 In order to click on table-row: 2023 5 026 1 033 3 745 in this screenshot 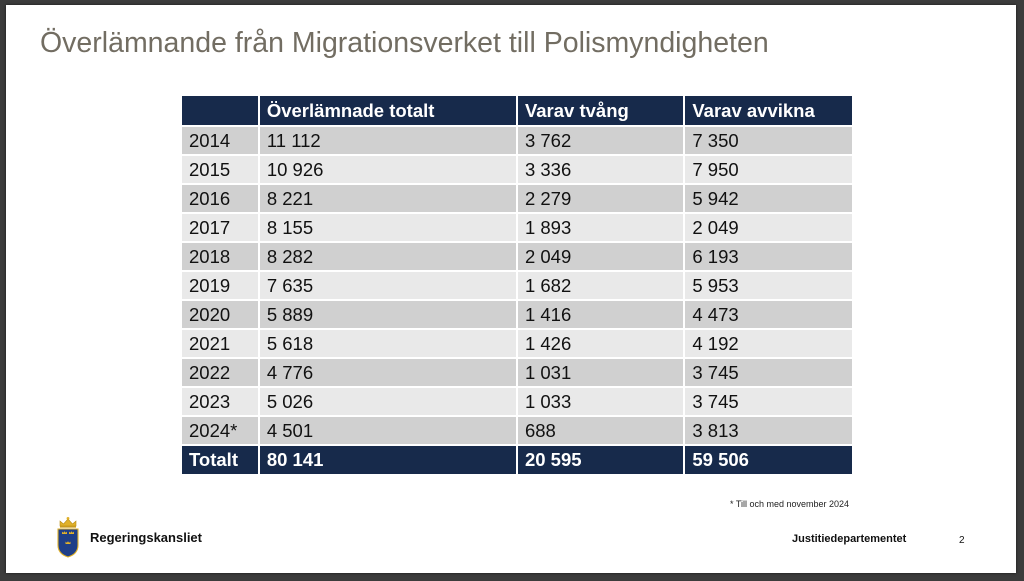, I will do `click(517, 401)`.